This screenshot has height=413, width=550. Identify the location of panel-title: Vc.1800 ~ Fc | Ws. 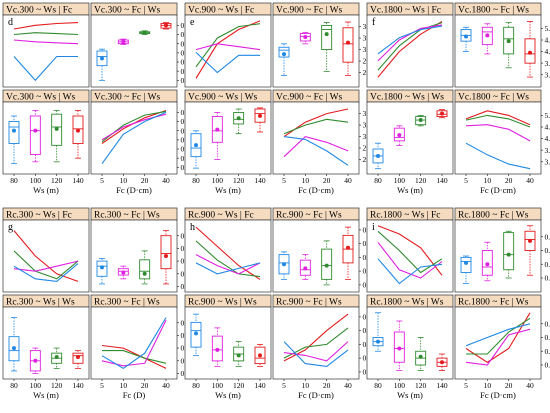
(493, 10).